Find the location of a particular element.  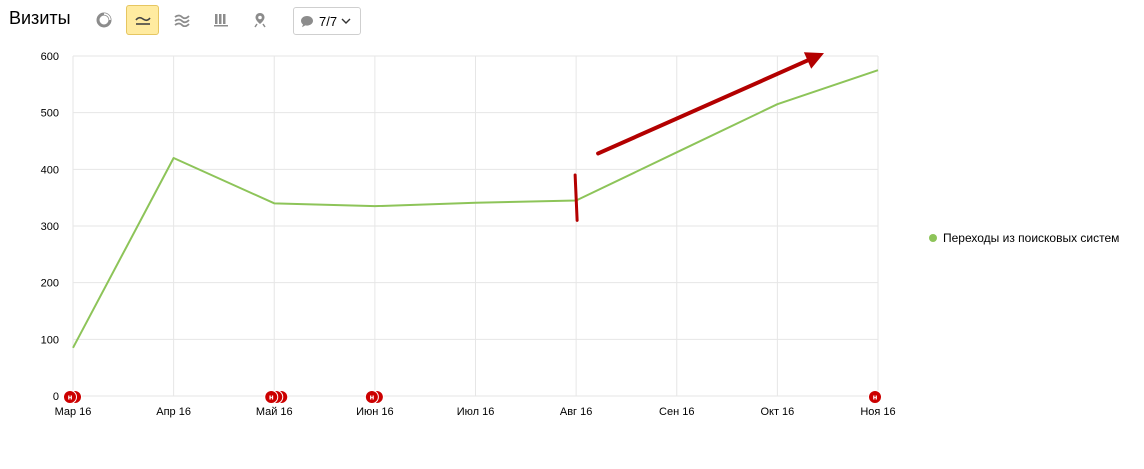

y-tick-label: 400 is located at coordinates (50, 170).